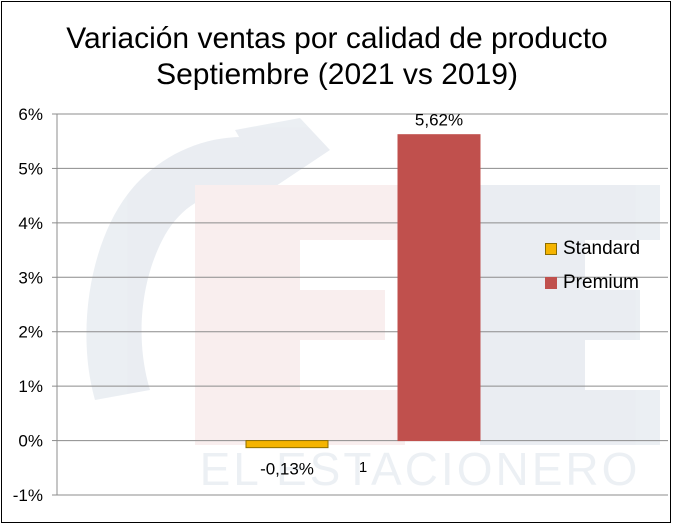 The height and width of the screenshot is (526, 674). I want to click on legend: Standard Premium, so click(592, 266).